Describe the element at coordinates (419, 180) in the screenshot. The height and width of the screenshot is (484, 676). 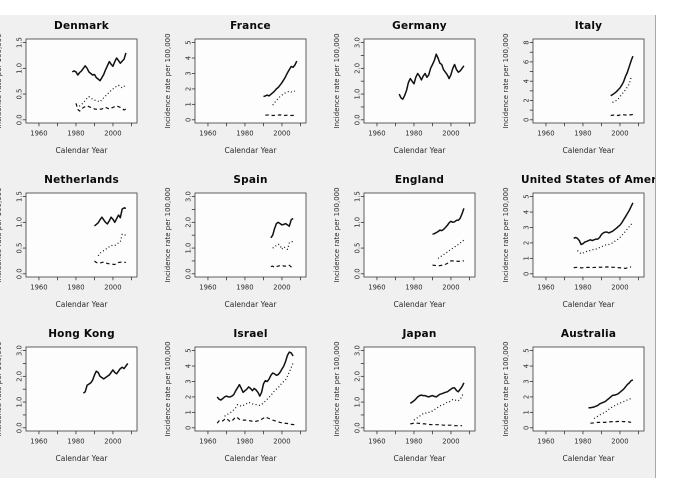
I see `chart-title-england: England` at that location.